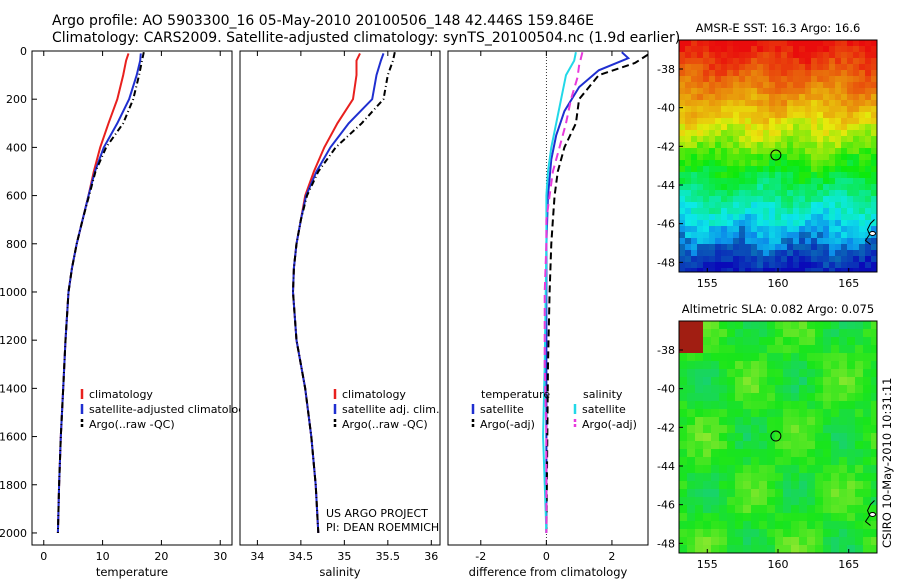  I want to click on y-tick-label: 1600, so click(13, 437).